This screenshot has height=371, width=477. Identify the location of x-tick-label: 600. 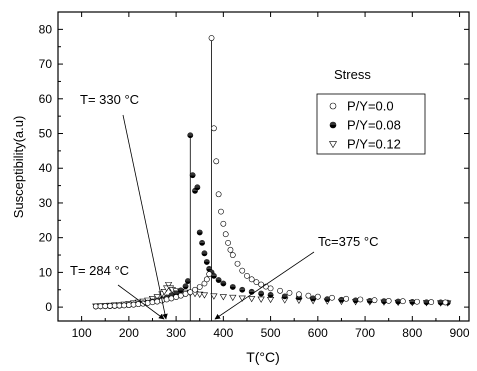
(318, 333).